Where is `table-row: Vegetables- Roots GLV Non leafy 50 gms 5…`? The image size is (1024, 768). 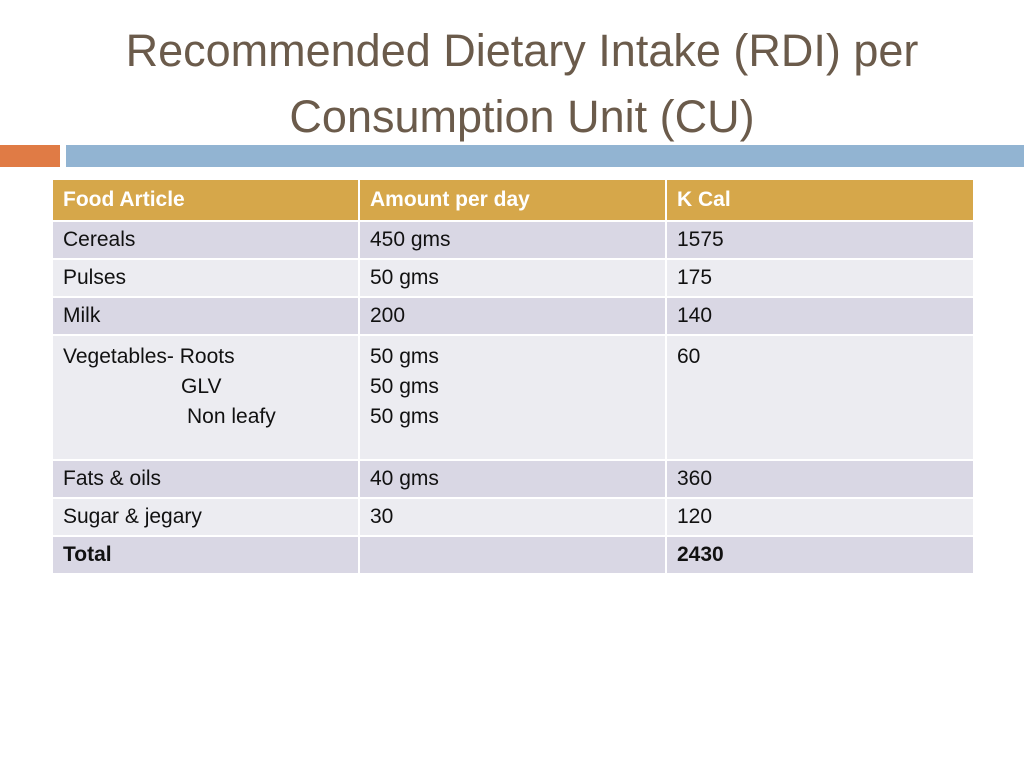 table-row: Vegetables- Roots GLV Non leafy 50 gms 5… is located at coordinates (513, 397).